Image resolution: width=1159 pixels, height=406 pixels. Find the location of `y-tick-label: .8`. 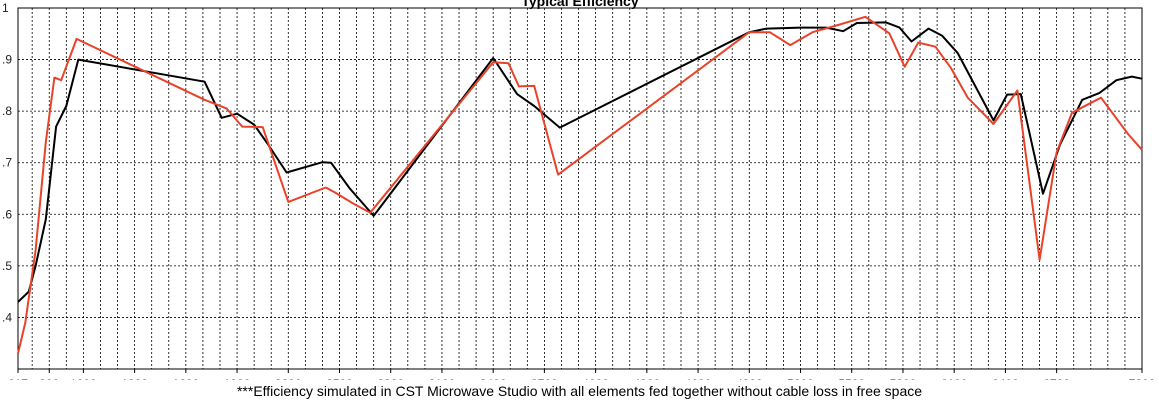

y-tick-label: .8 is located at coordinates (7, 111).